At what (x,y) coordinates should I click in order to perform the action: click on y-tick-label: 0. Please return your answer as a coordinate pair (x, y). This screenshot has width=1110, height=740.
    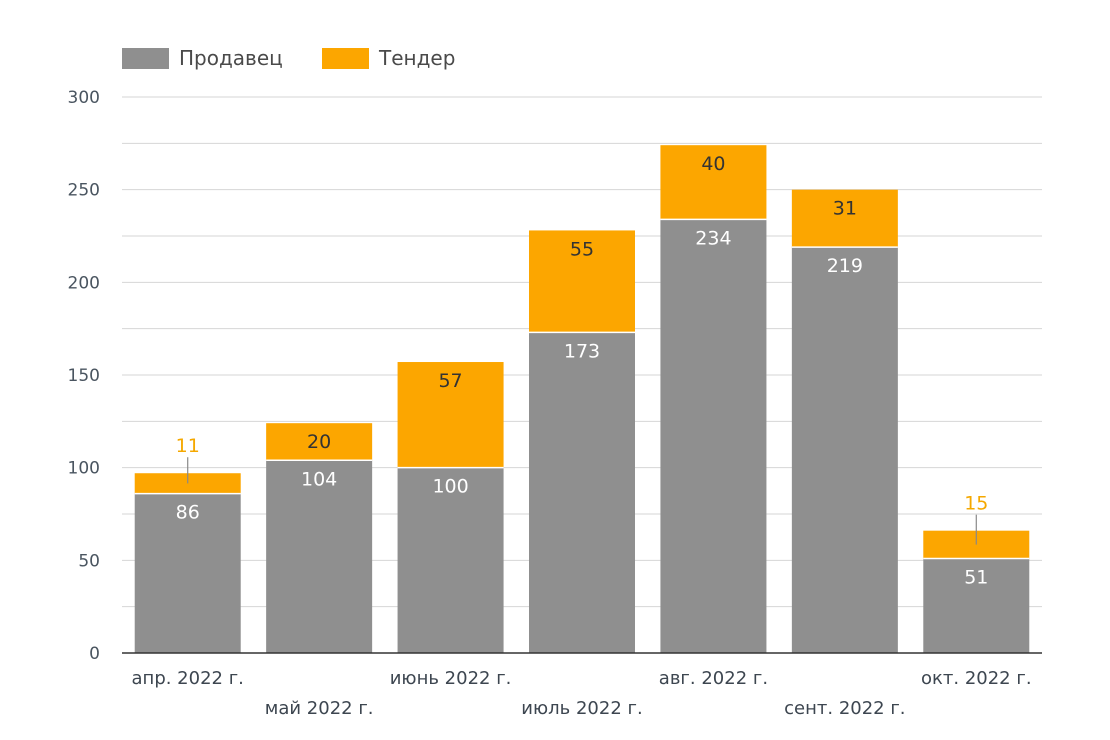
    Looking at the image, I should click on (94, 654).